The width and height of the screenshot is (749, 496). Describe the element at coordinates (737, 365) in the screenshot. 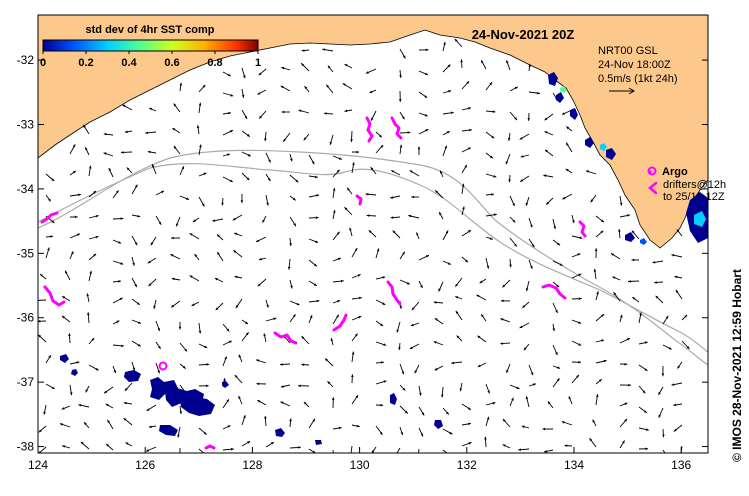

I see `imos-credit: © IMOS 28-Nov-2021 12:59 Hobart` at that location.